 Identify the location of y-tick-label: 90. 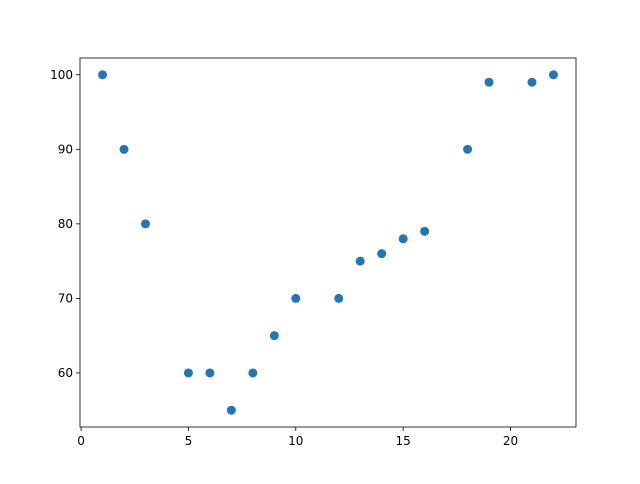
(65, 149).